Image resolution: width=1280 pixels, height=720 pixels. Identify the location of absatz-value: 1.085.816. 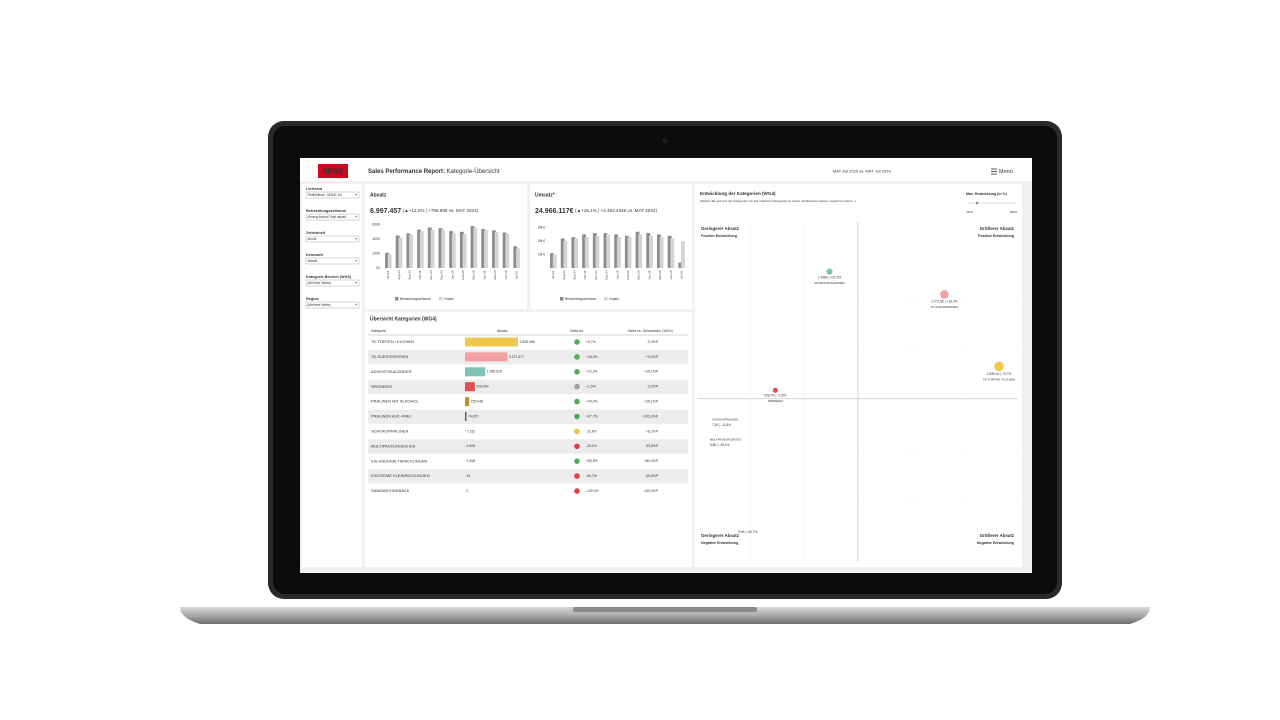
(494, 372).